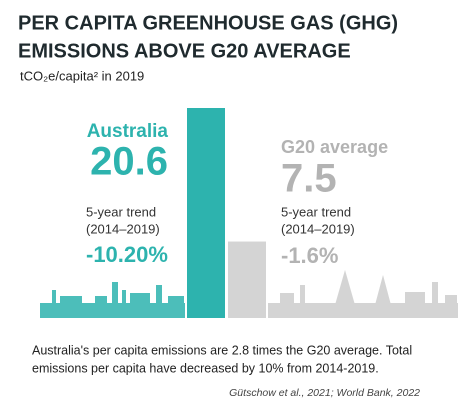 The image size is (474, 410). Describe the element at coordinates (309, 255) in the screenshot. I see `trend-change: -1.6%` at that location.